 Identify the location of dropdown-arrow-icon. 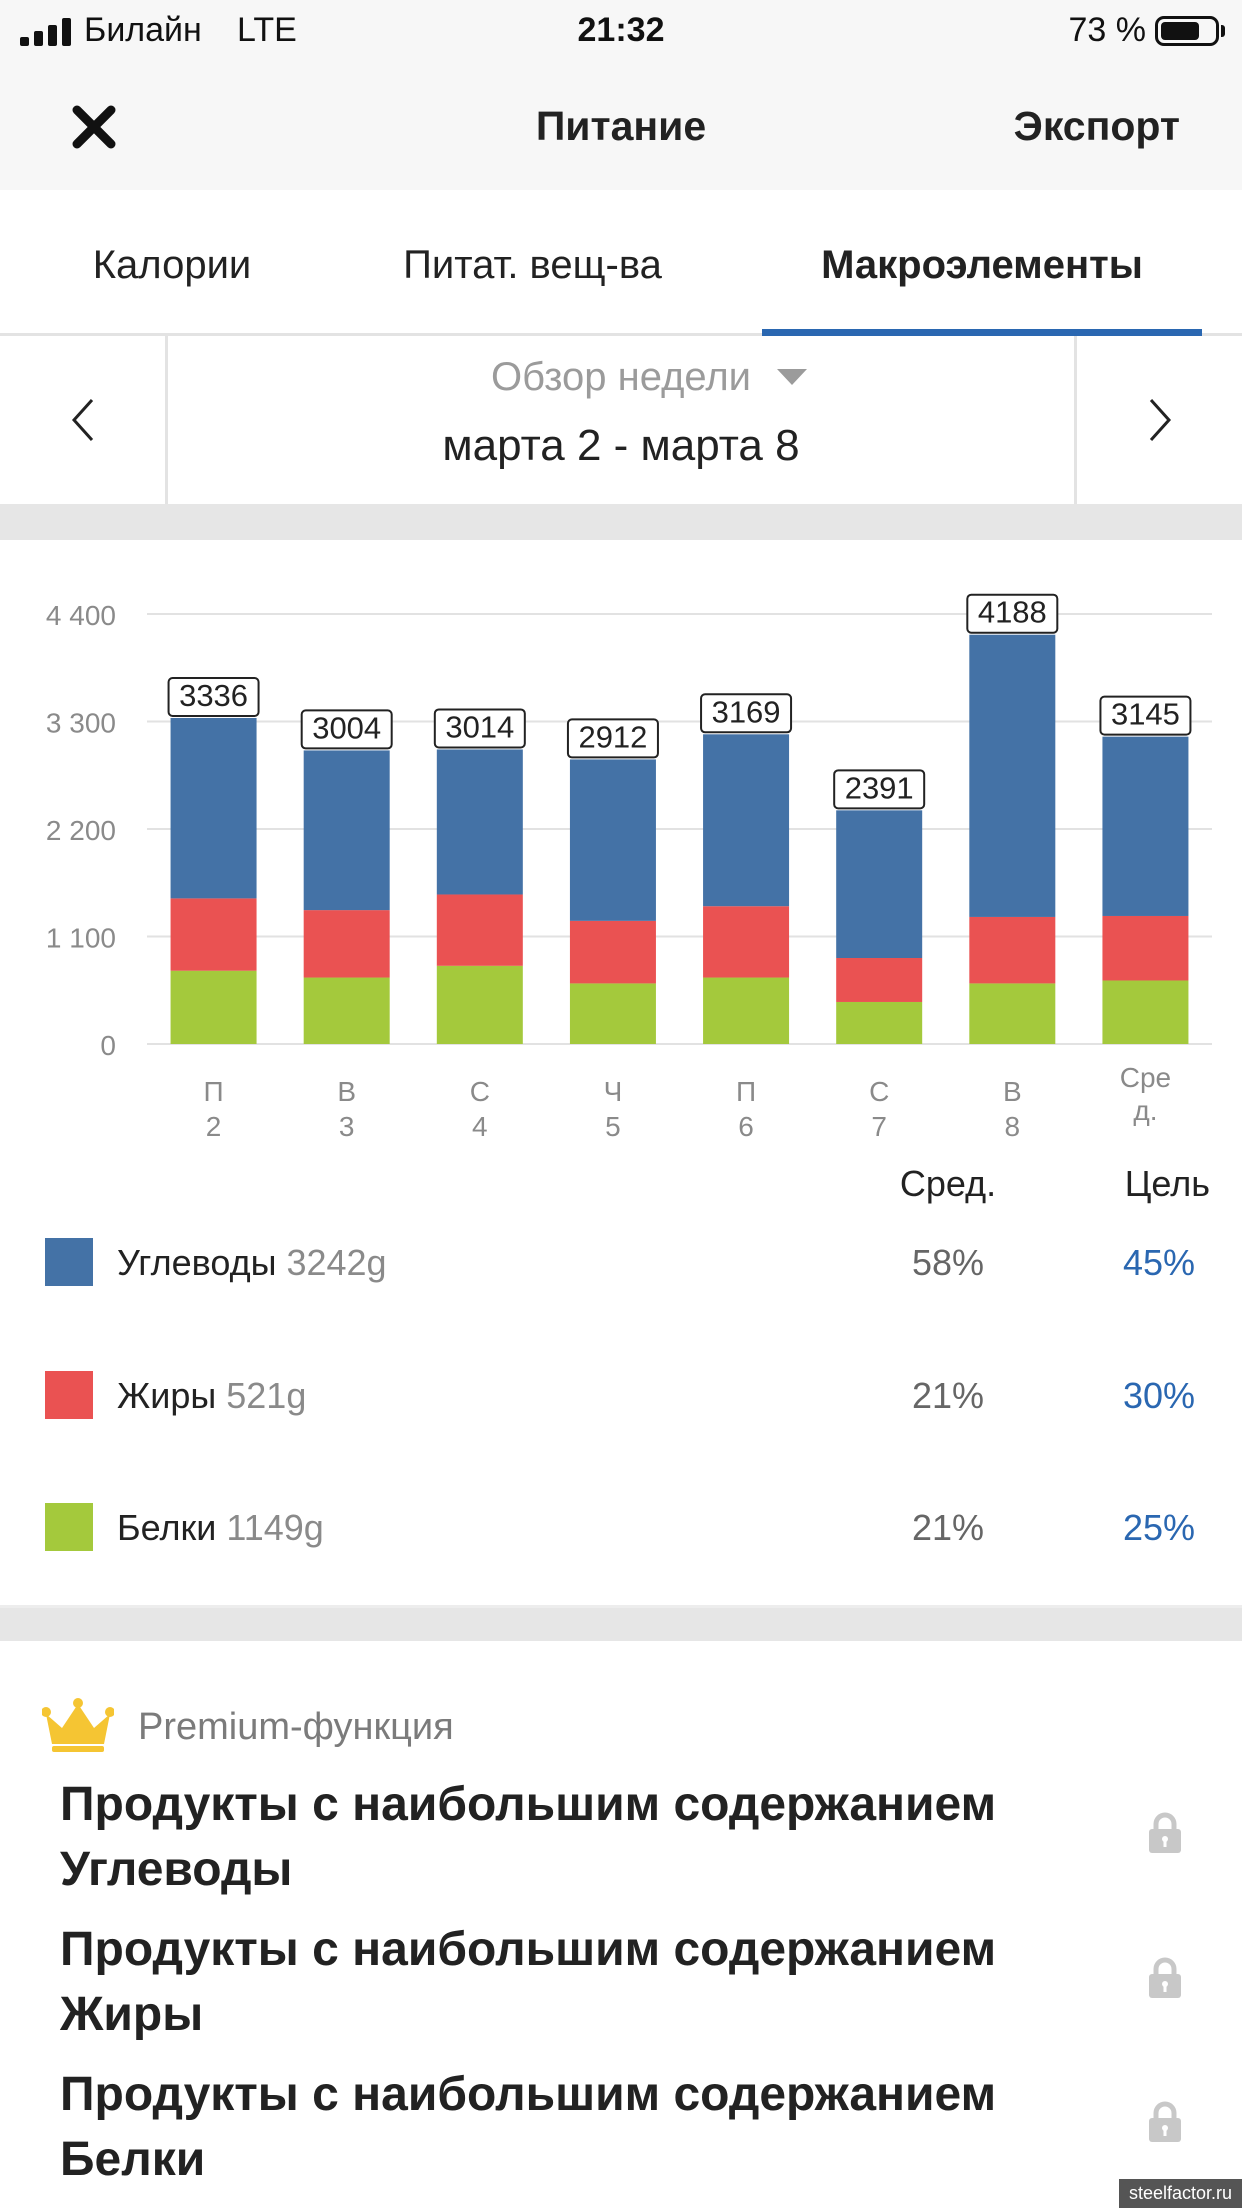
(792, 377).